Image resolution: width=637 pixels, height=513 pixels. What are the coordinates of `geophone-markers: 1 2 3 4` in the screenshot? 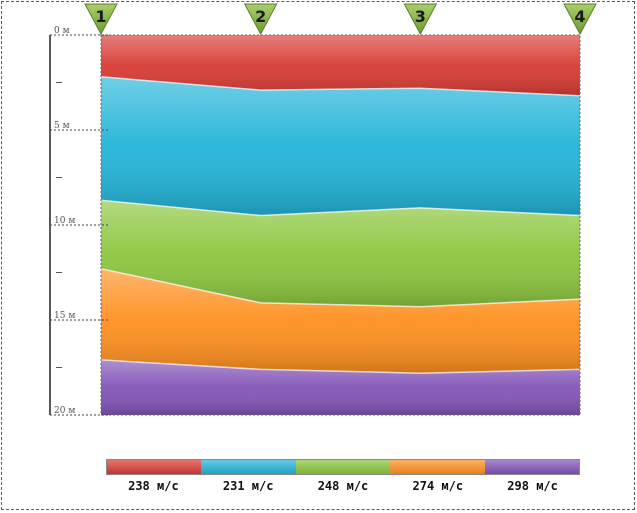 It's located at (340, 19).